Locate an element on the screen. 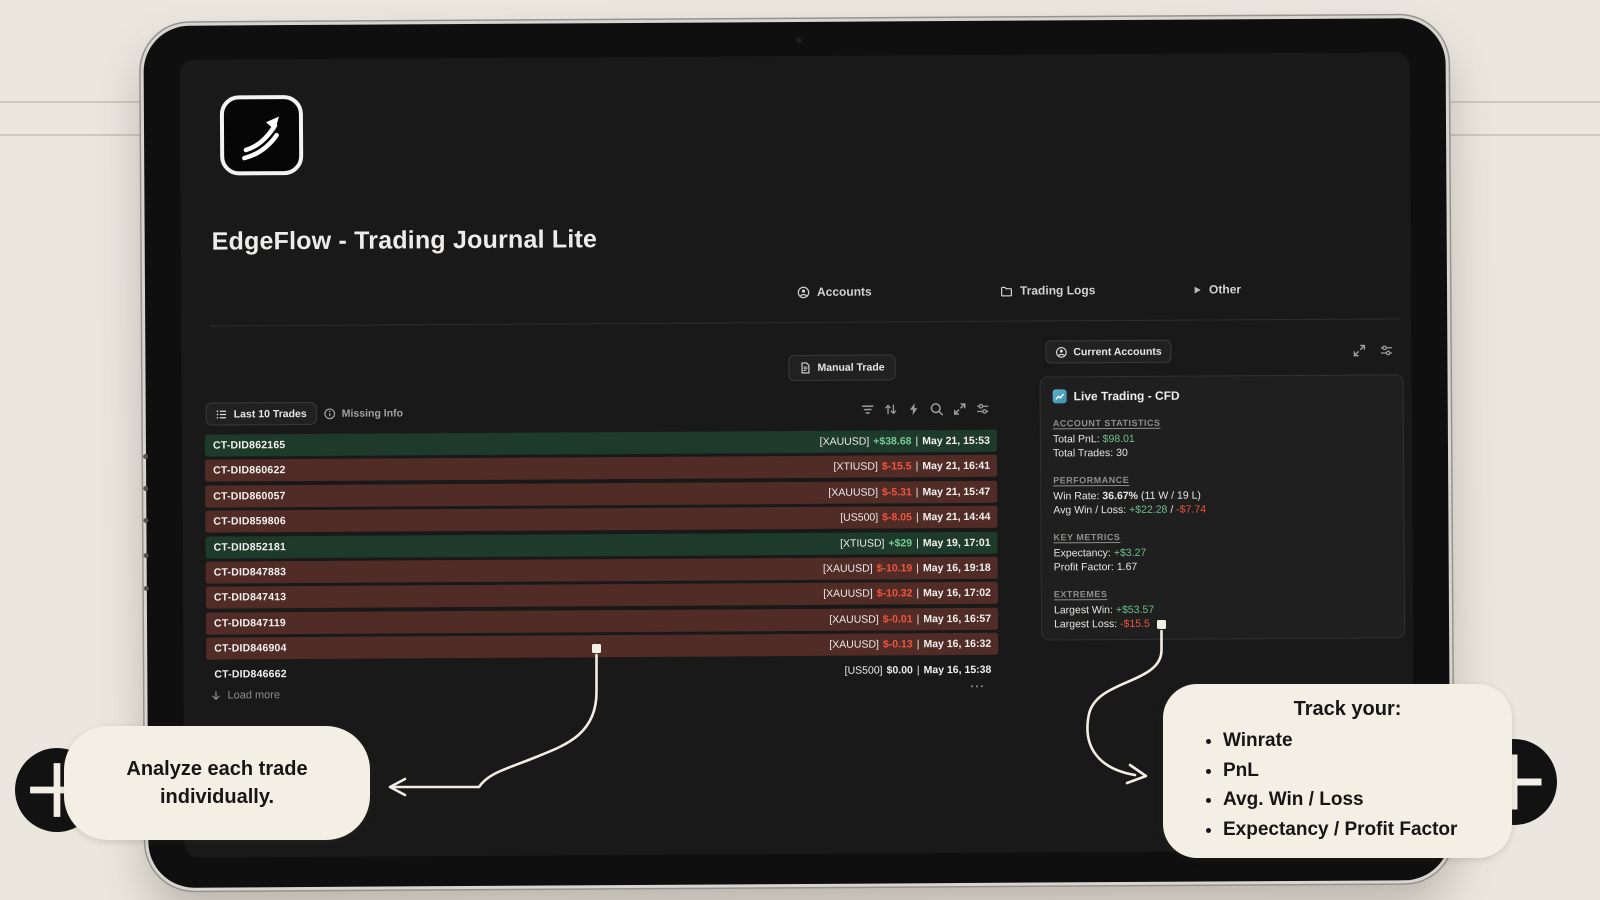 The width and height of the screenshot is (1600, 900). current-accounts-tab: Current Accounts is located at coordinates (1108, 351).